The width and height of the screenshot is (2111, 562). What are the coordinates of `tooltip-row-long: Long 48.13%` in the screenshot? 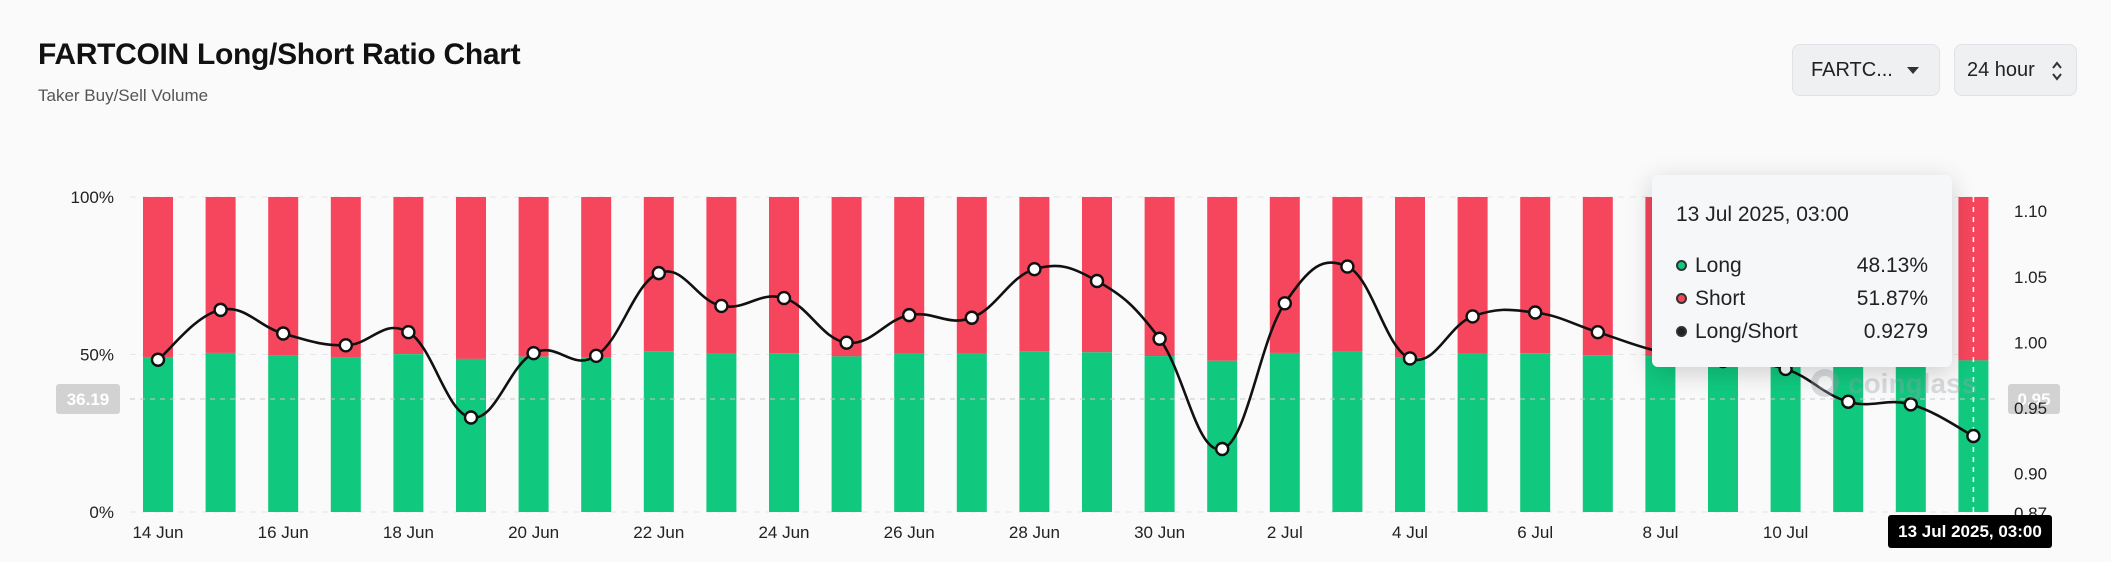 It's located at (1802, 265).